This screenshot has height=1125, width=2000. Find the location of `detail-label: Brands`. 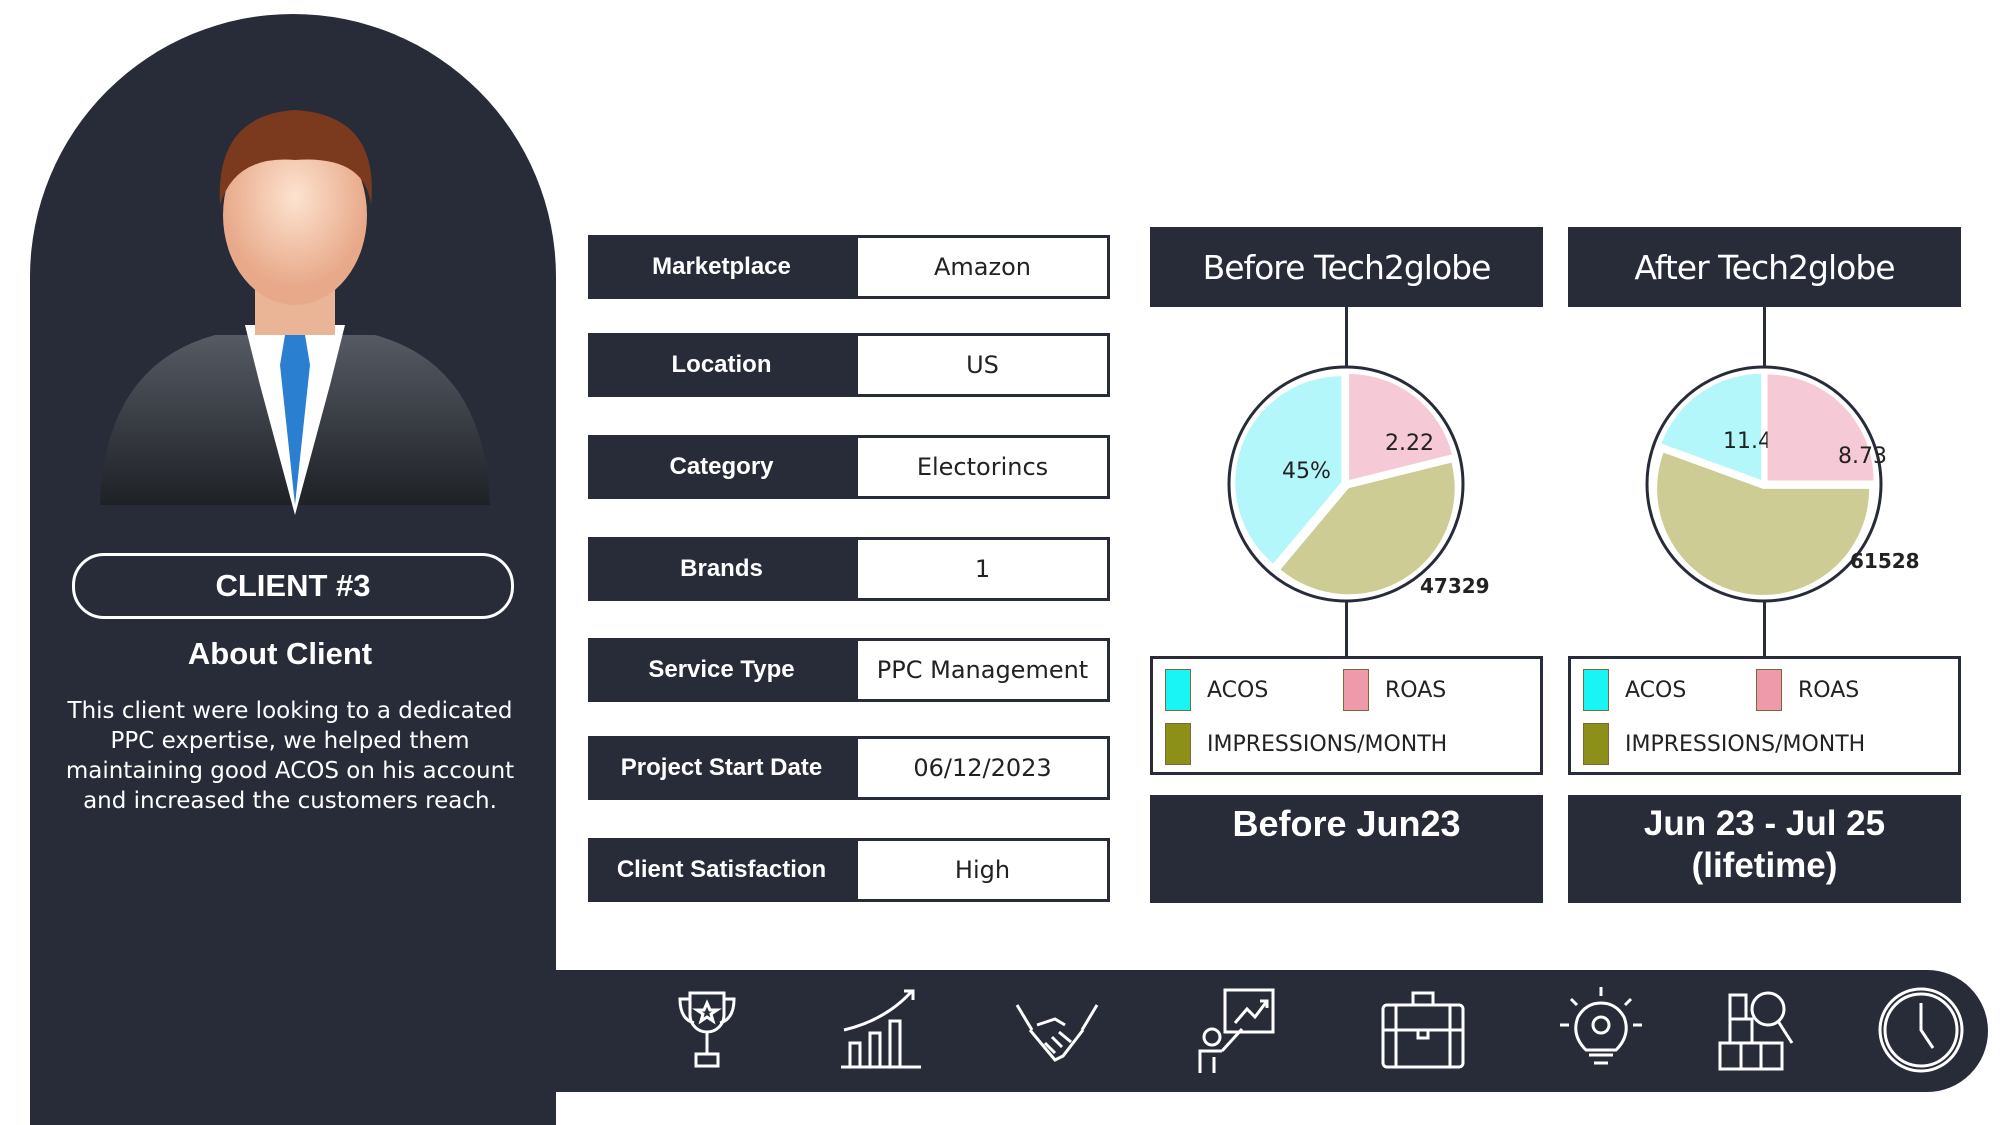

detail-label: Brands is located at coordinates (721, 569).